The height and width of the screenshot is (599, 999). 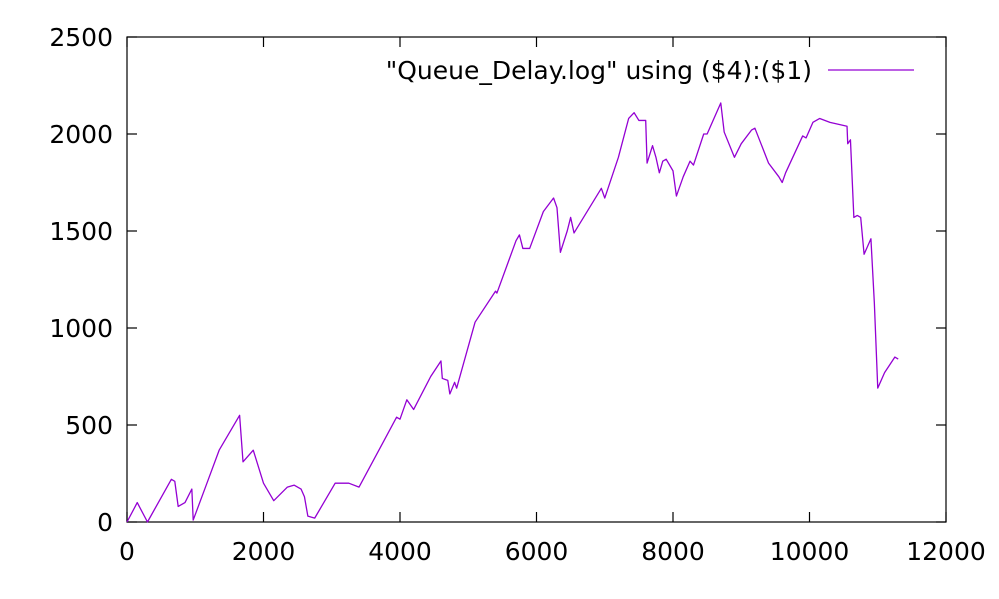 What do you see at coordinates (599, 70) in the screenshot?
I see `legend-label: "Queue_Delay.log" using ($4):($1)` at bounding box center [599, 70].